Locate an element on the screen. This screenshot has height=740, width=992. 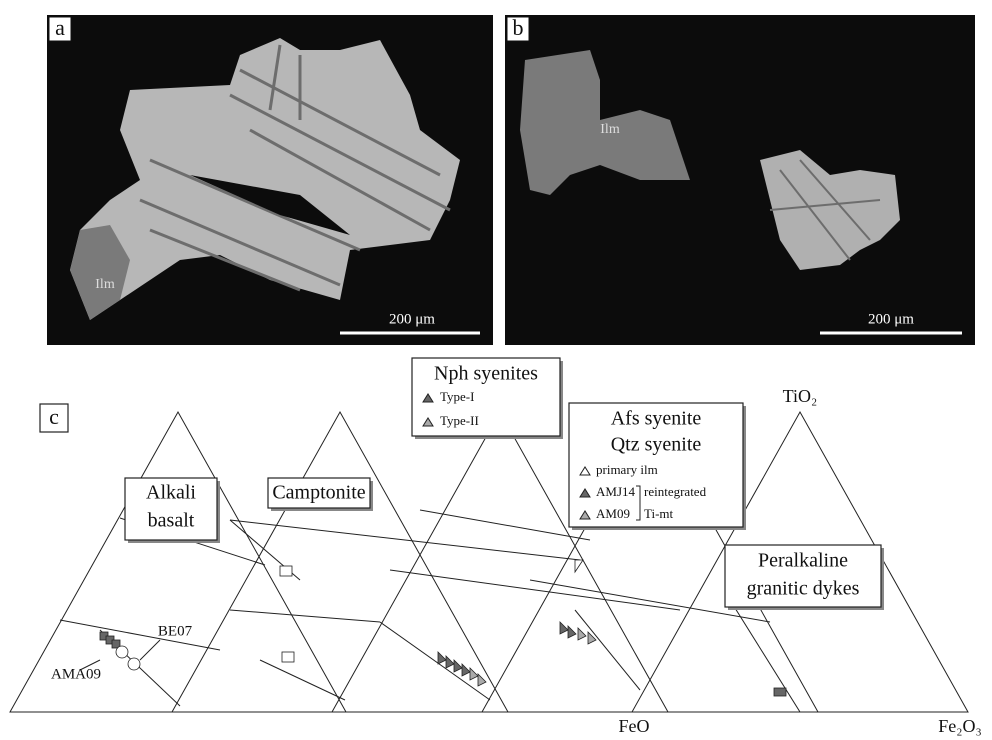
bracket-label: Ti-mt is located at coordinates (659, 513).